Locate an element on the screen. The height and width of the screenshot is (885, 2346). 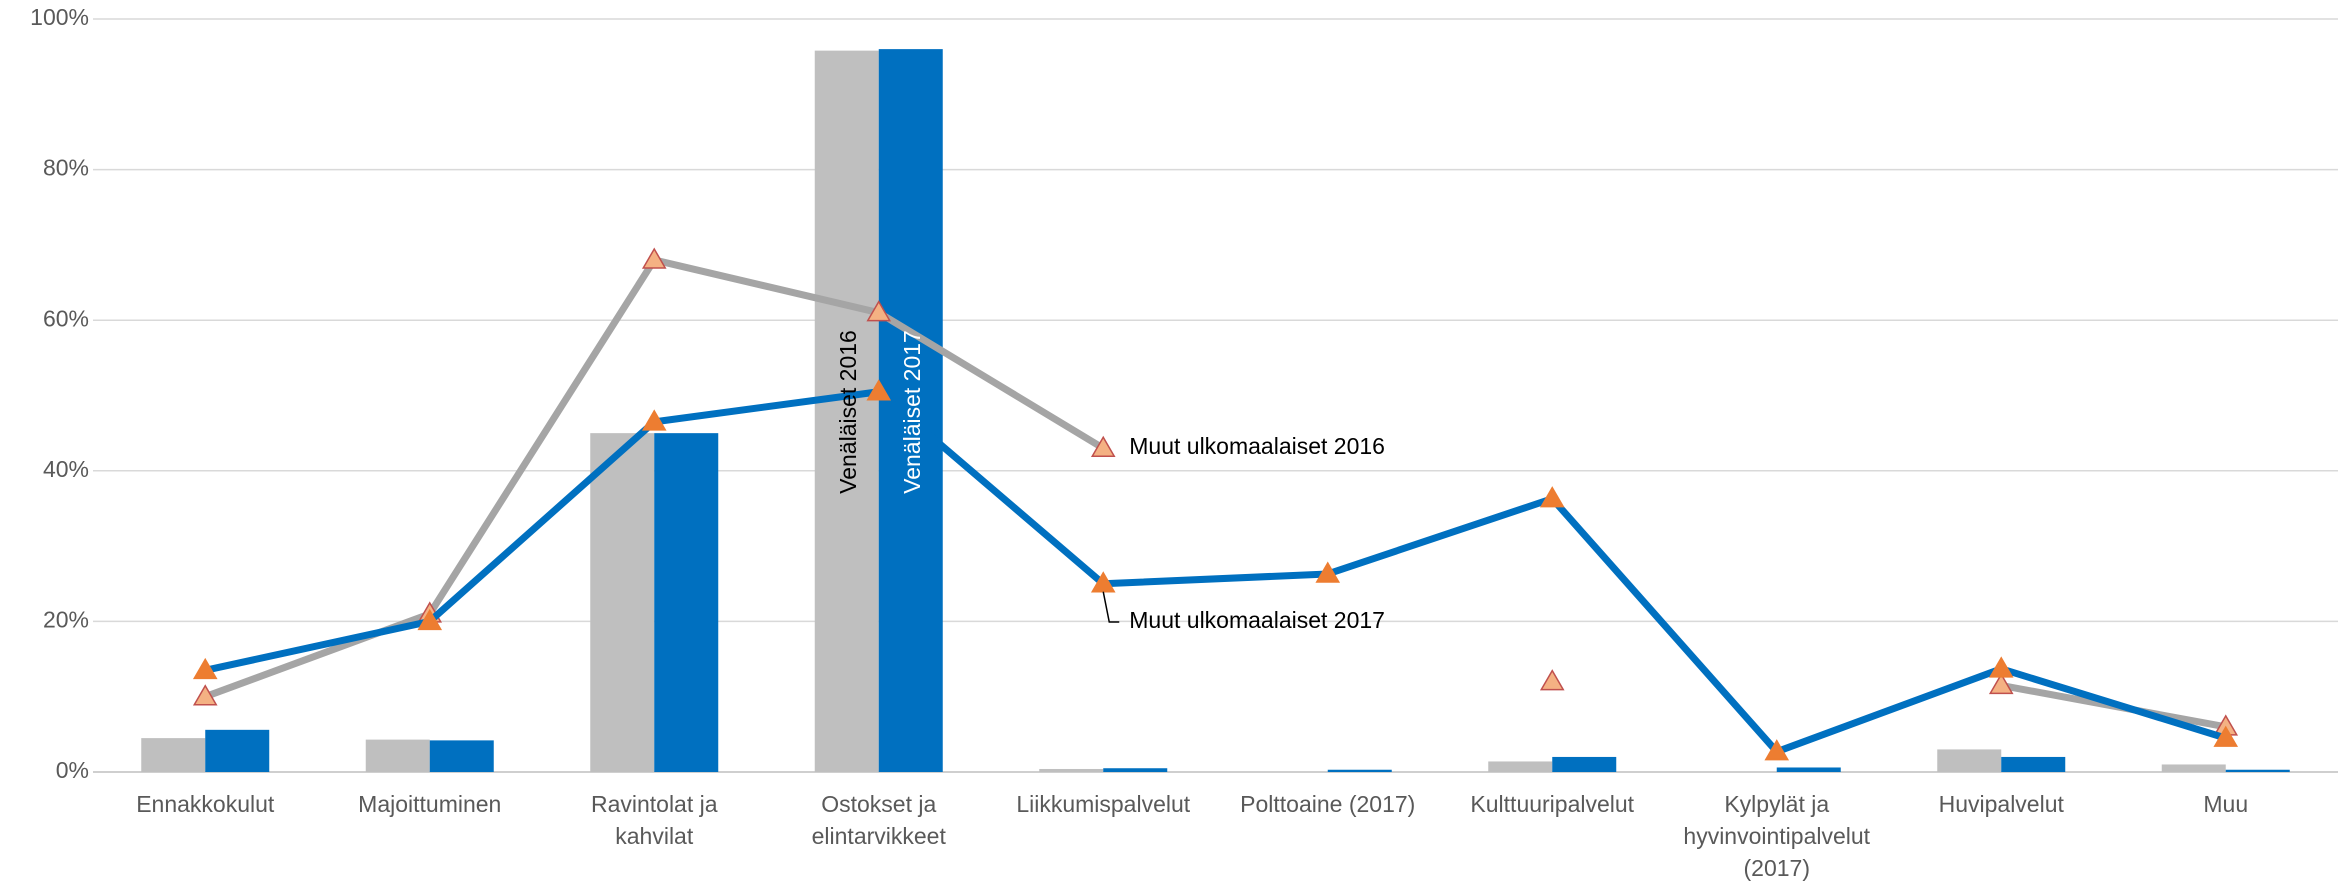
y-tick-label: 40% is located at coordinates (66, 469).